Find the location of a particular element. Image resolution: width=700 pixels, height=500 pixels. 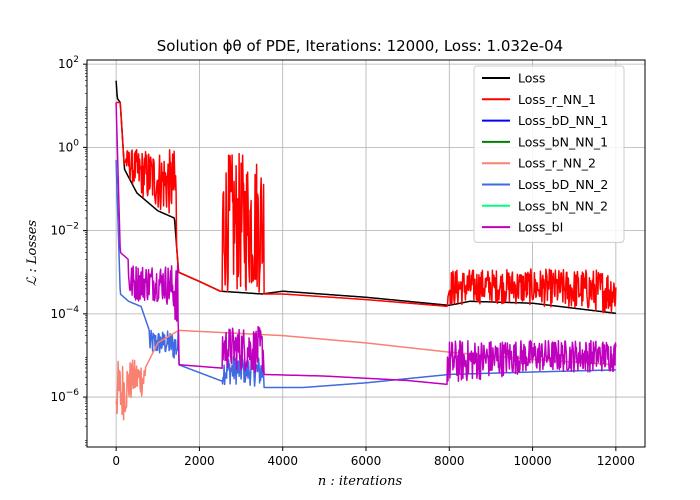

x-tick-label: 10000 is located at coordinates (532, 461).